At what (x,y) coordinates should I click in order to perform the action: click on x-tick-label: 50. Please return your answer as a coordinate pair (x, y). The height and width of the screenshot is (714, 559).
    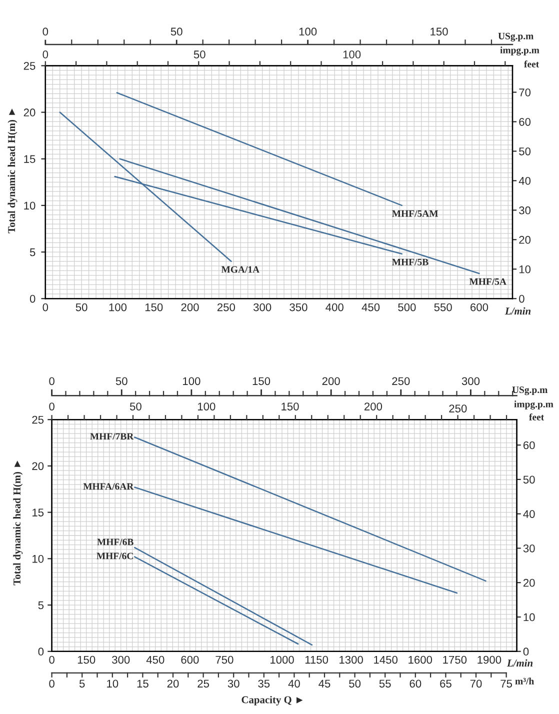
    Looking at the image, I should click on (82, 307).